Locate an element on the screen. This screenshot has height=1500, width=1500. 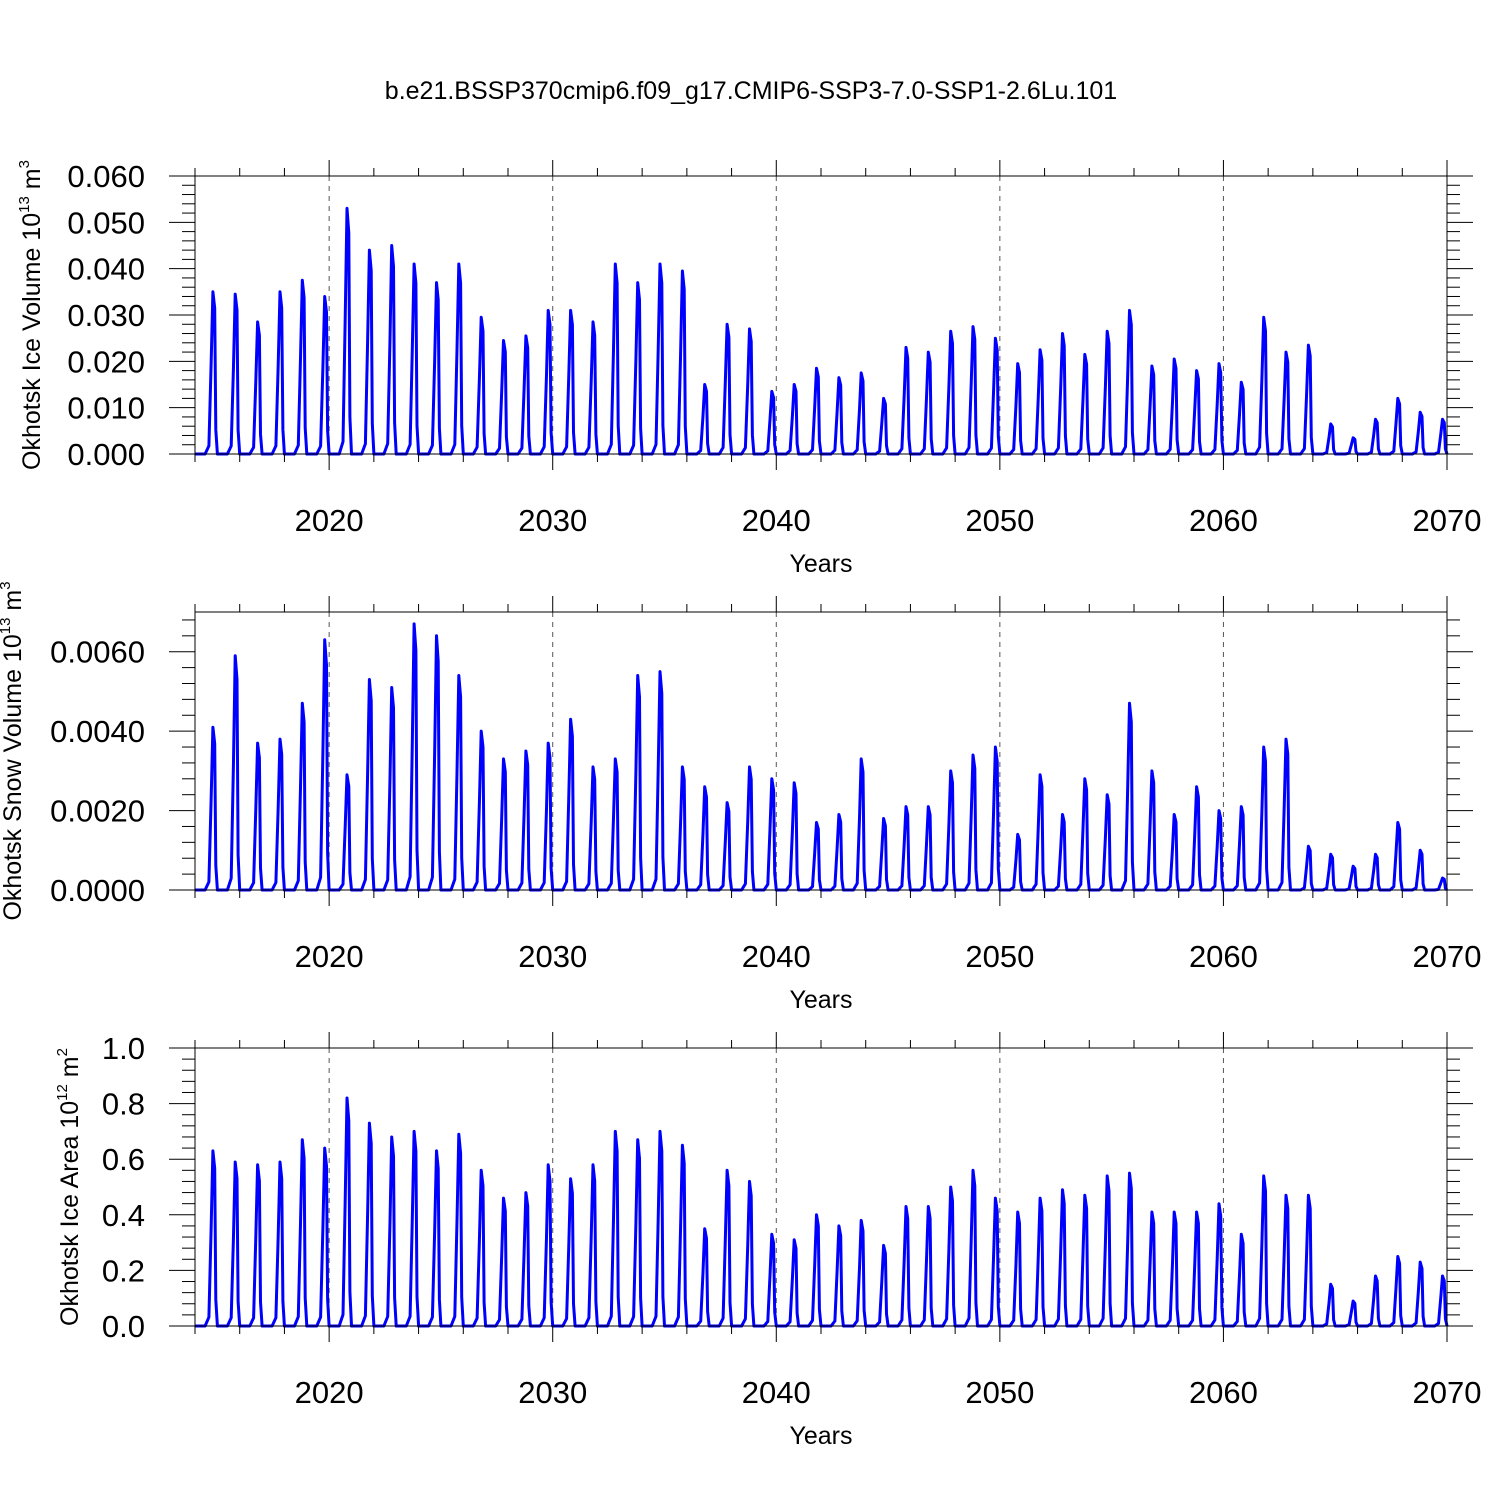
y-tick-label: 0.000 is located at coordinates (106, 454).